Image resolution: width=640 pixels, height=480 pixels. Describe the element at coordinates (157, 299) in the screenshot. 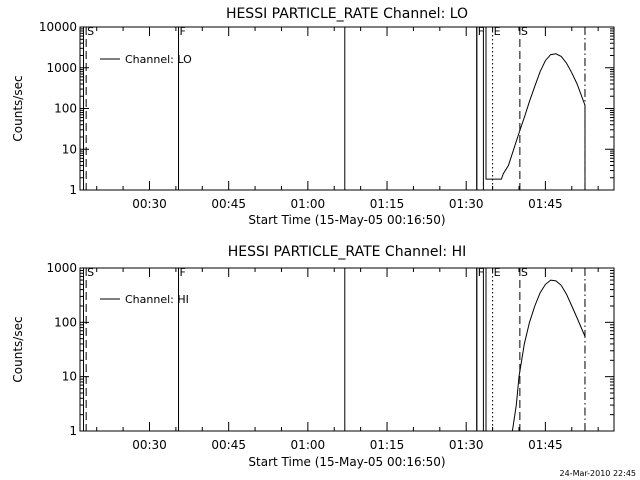

I see `legend-label: Channel: HI` at that location.